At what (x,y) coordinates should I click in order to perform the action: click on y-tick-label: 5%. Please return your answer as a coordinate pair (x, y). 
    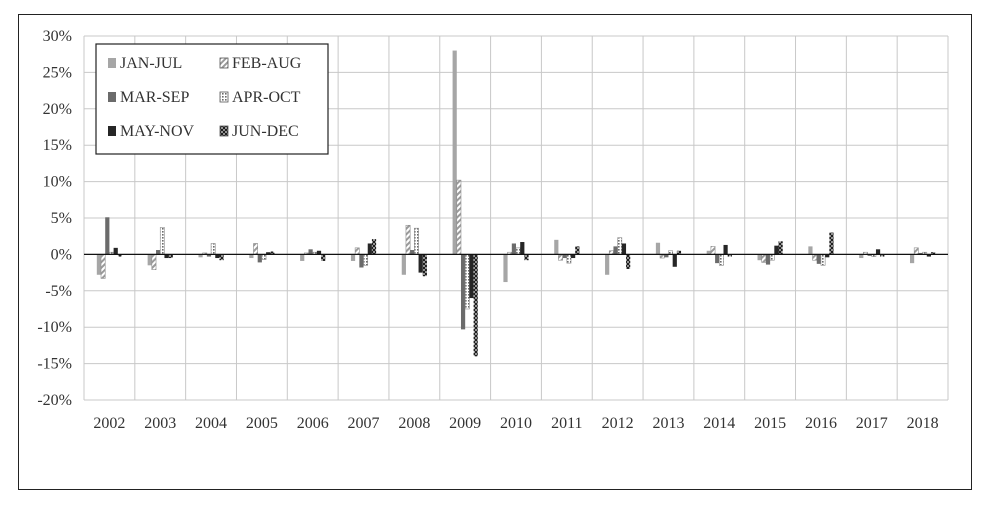
    Looking at the image, I should click on (61, 218).